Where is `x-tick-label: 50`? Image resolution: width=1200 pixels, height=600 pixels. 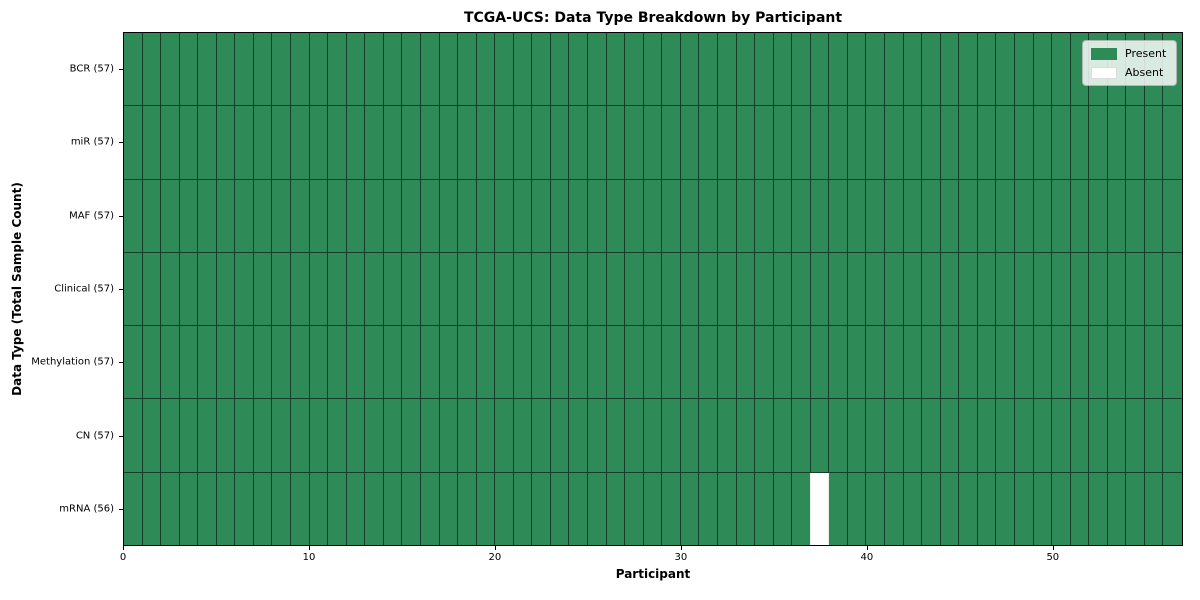
x-tick-label: 50 is located at coordinates (1053, 557).